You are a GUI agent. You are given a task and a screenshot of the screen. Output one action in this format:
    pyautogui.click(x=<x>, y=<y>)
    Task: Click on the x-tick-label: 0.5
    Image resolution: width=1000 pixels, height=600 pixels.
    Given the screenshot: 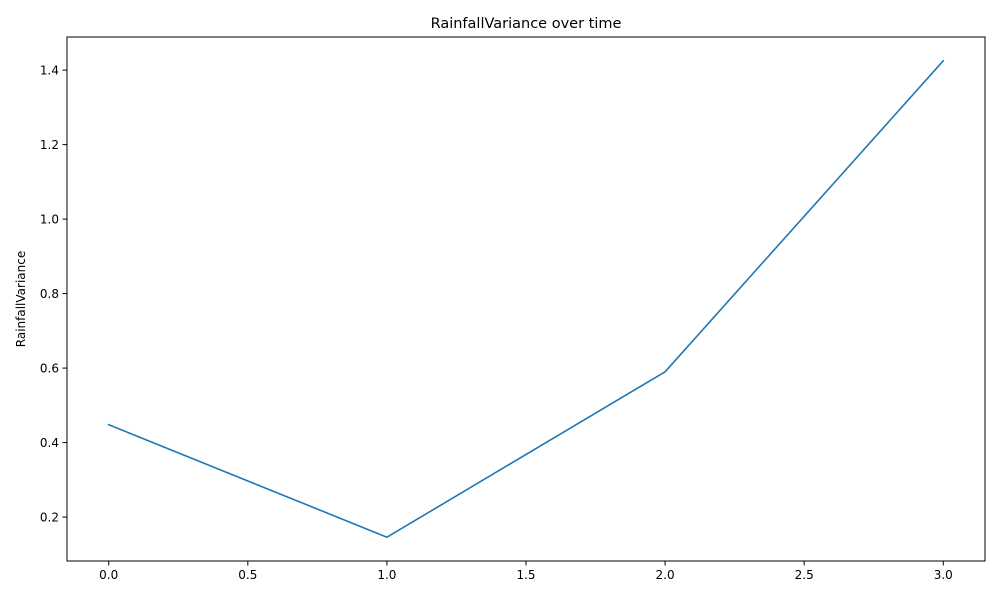 What is the action you would take?
    pyautogui.click(x=247, y=575)
    